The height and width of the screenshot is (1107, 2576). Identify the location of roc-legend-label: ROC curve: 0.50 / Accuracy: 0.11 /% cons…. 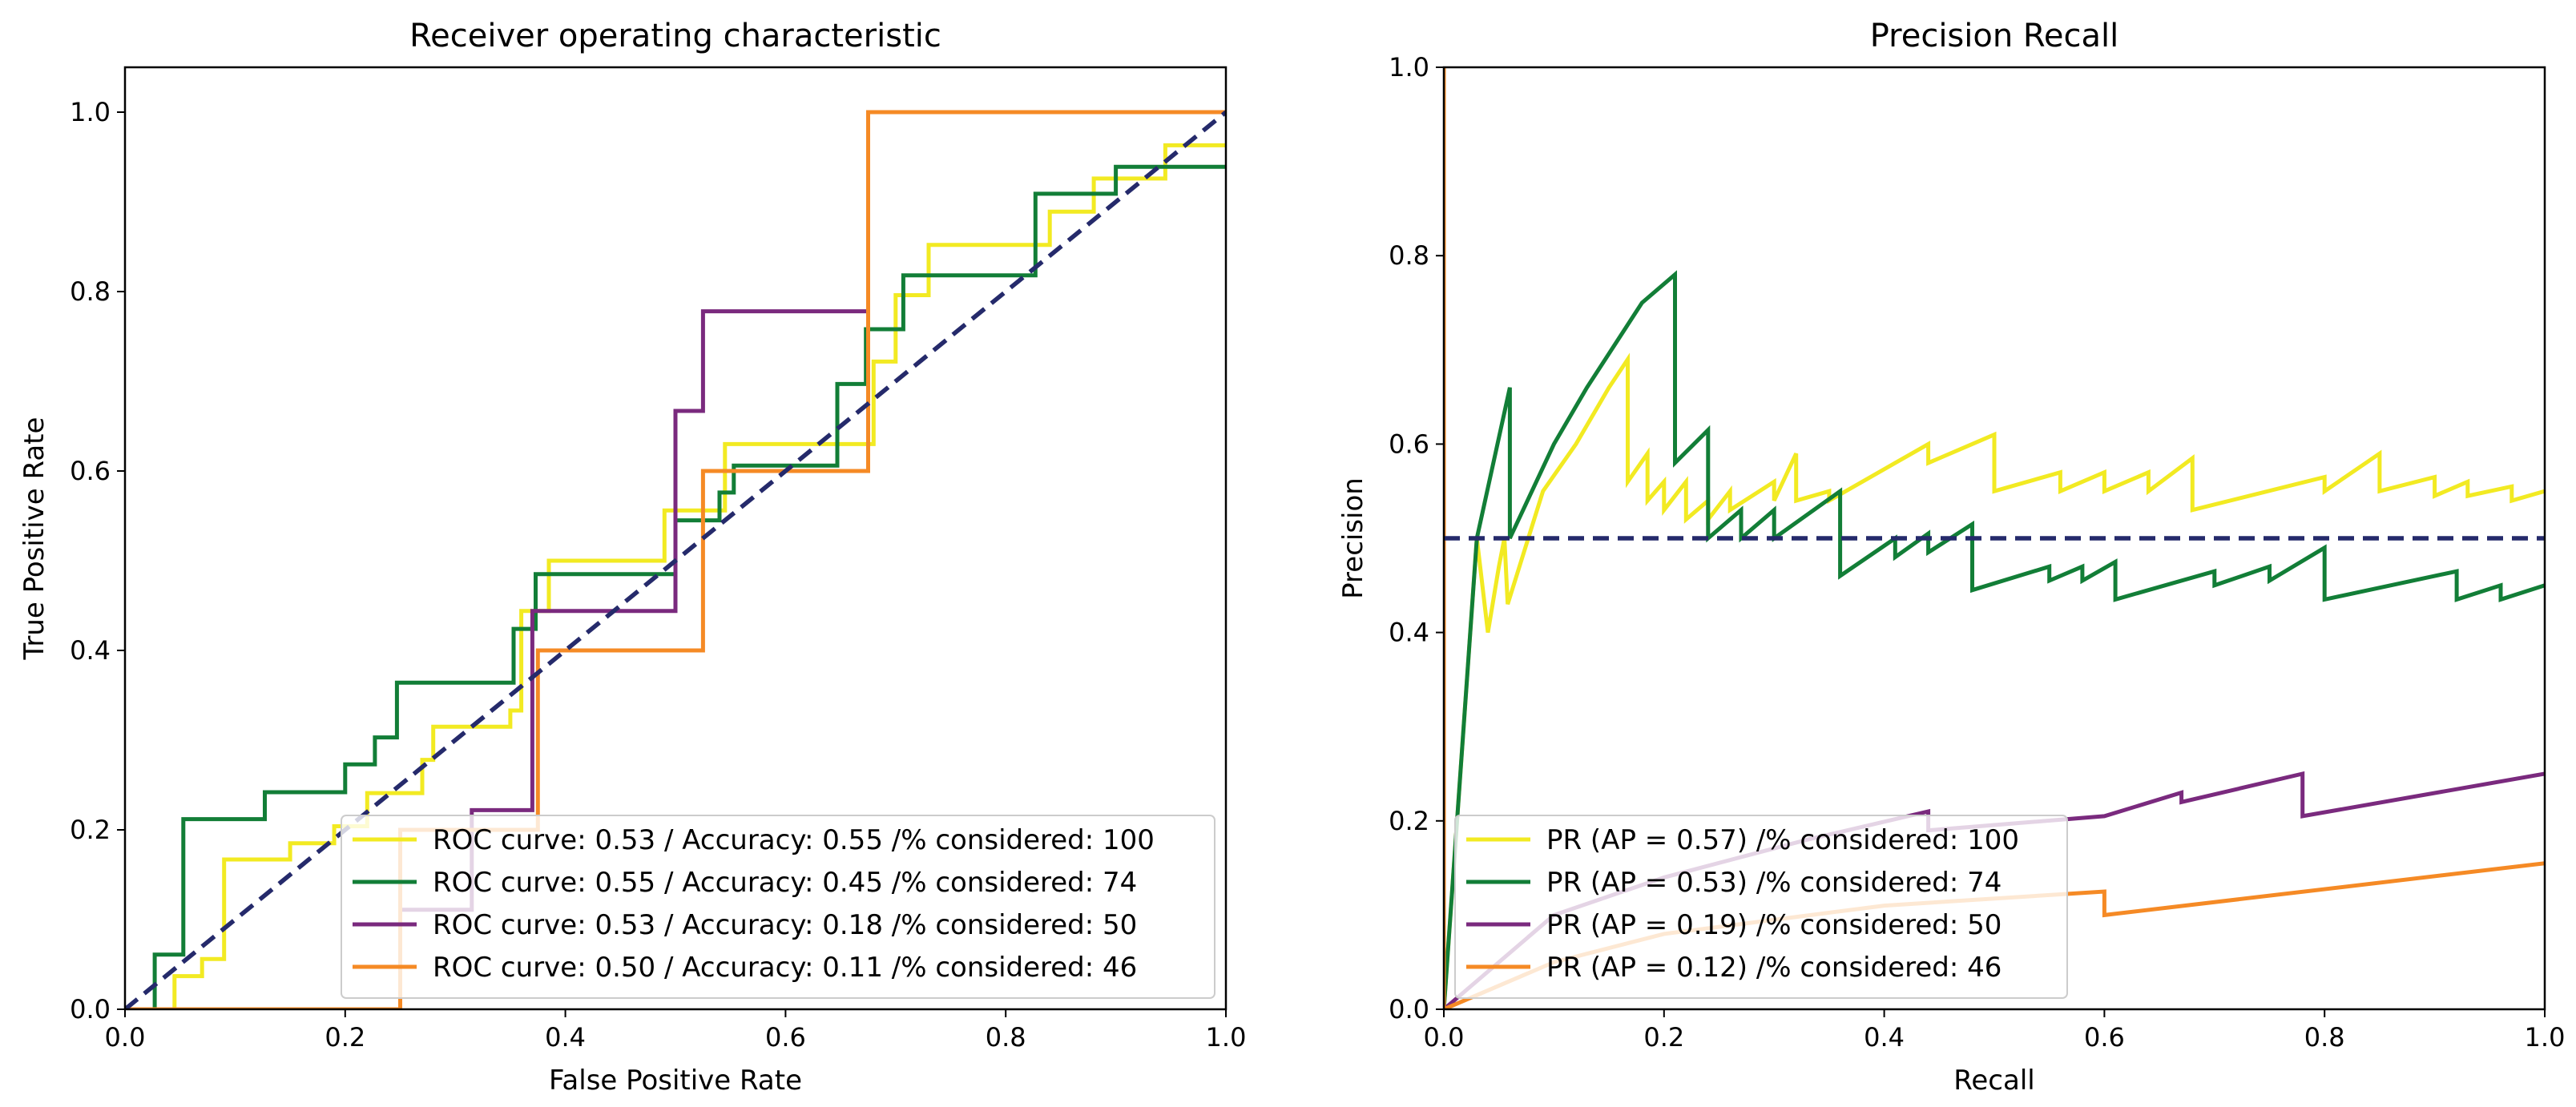
(785, 968).